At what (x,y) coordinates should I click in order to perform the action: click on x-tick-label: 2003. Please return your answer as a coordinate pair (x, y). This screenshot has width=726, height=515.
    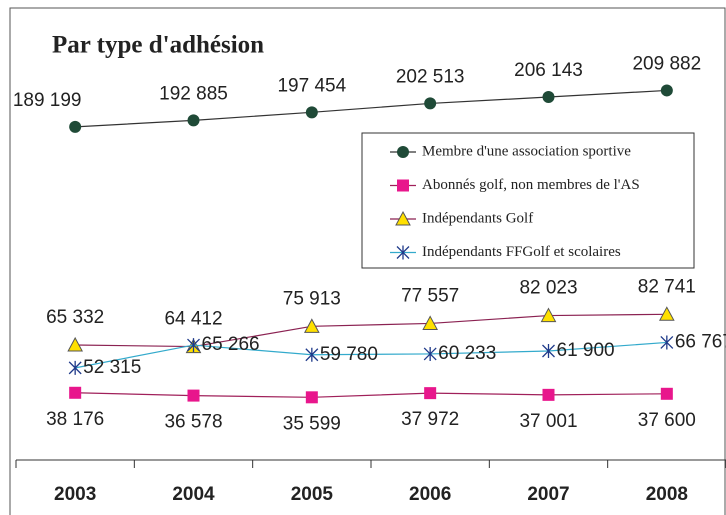
    Looking at the image, I should click on (75, 494).